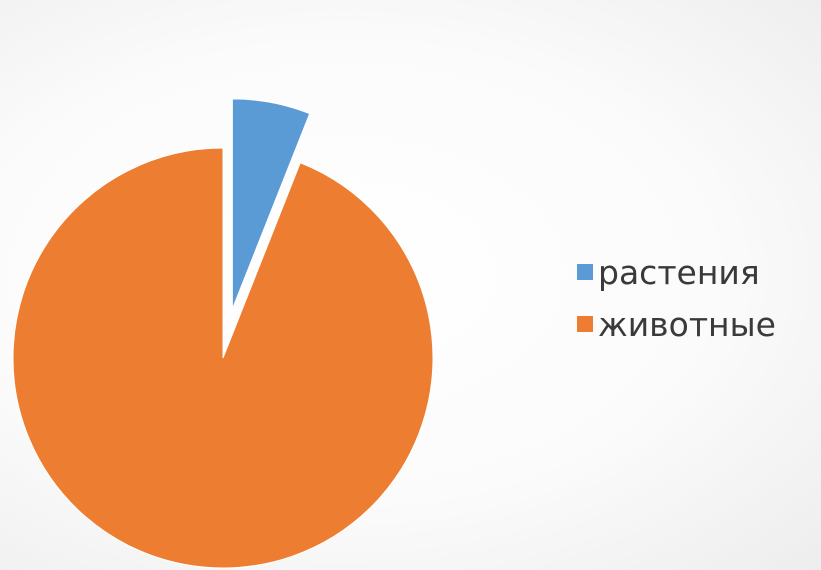 The height and width of the screenshot is (570, 821). I want to click on legend-item-plants: растения, so click(697, 272).